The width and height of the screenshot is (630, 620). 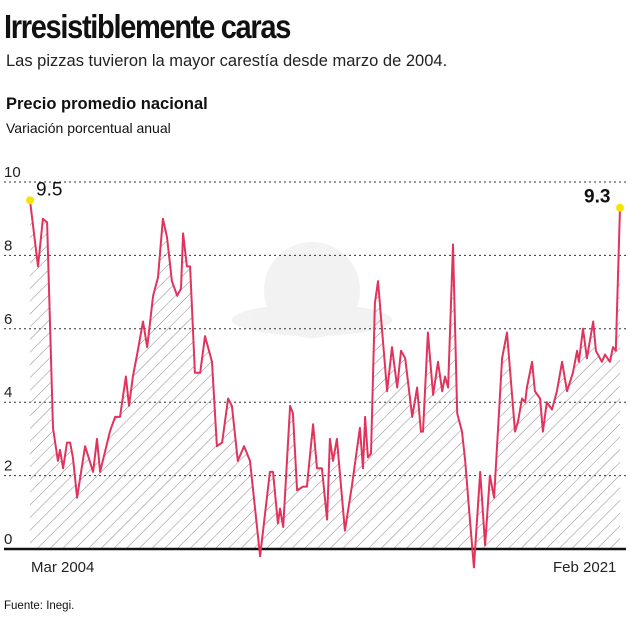 What do you see at coordinates (49, 189) in the screenshot?
I see `data-label: 9.5` at bounding box center [49, 189].